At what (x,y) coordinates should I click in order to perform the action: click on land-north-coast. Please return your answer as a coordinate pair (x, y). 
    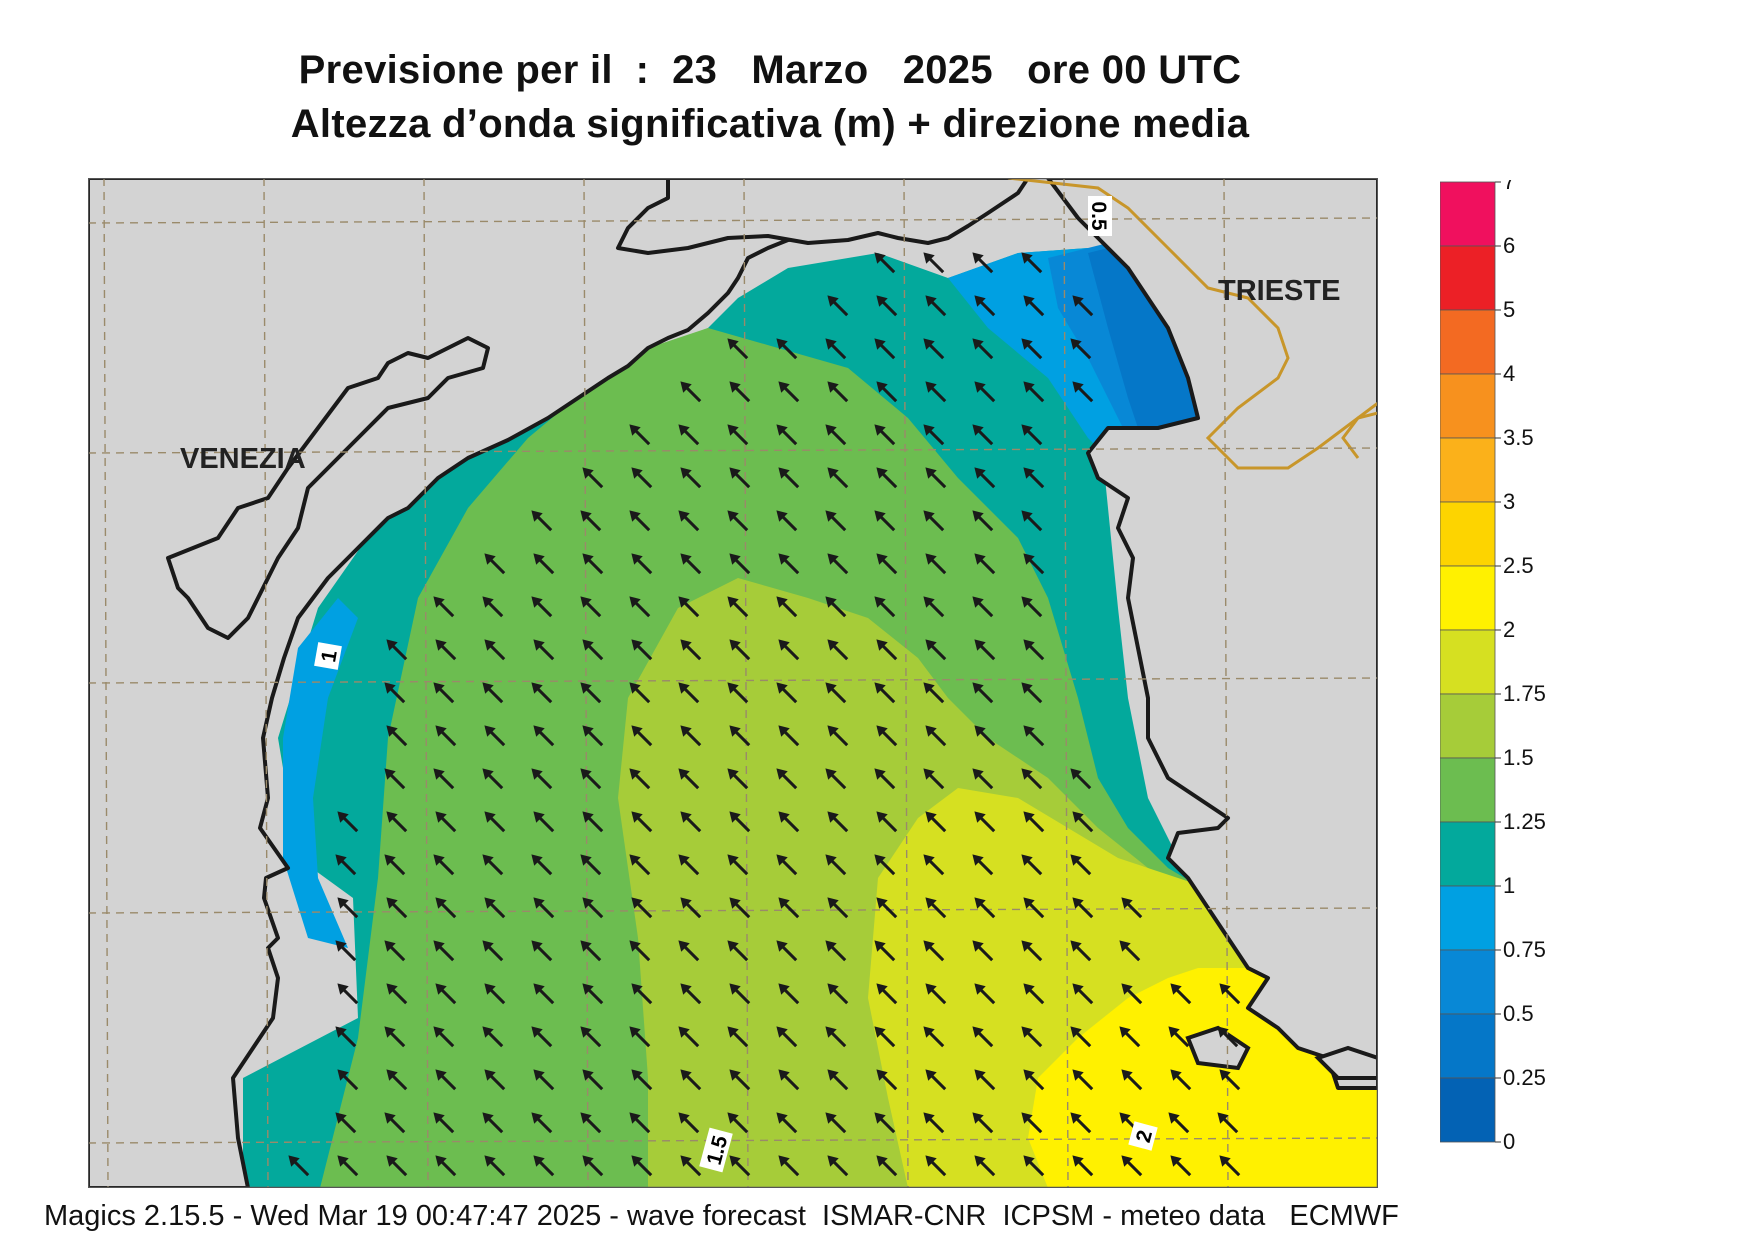
    Looking at the image, I should click on (823, 216).